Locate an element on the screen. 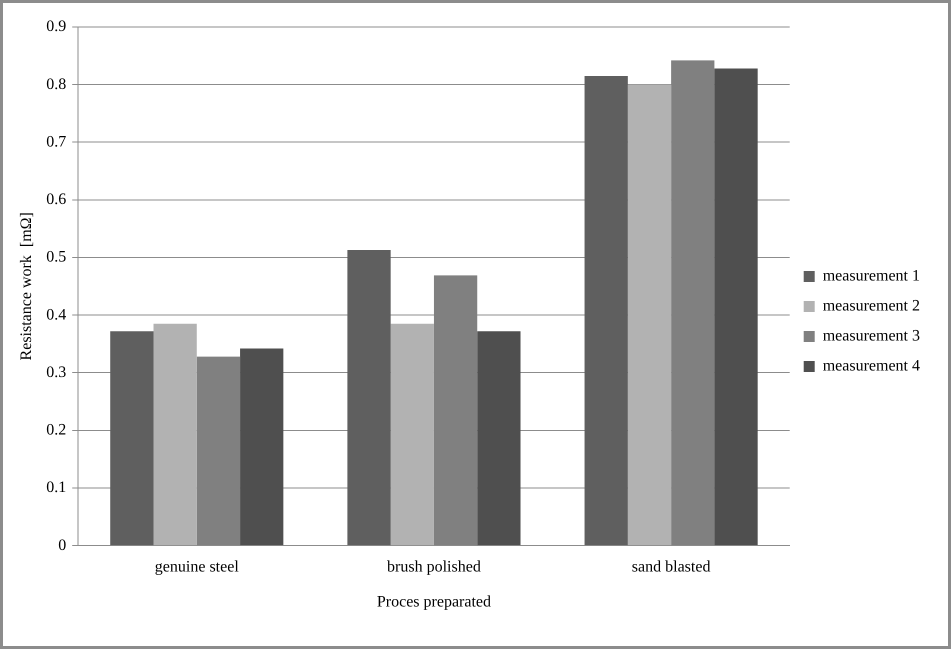 This screenshot has height=649, width=951. y-tick-label: 0.6 is located at coordinates (56, 199).